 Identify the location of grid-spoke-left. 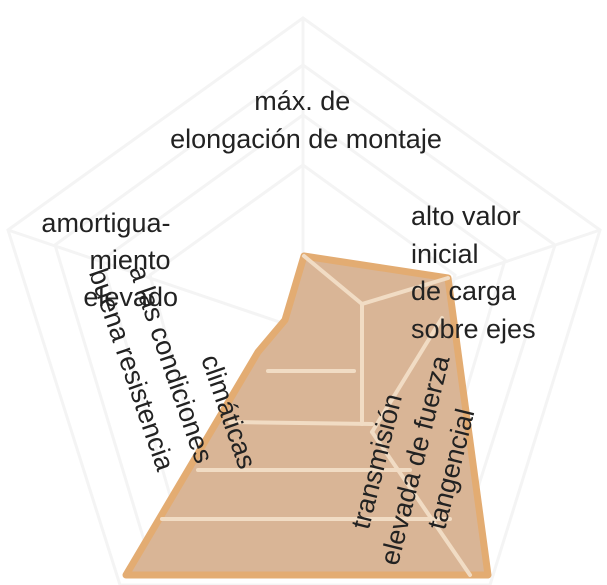
(155, 280).